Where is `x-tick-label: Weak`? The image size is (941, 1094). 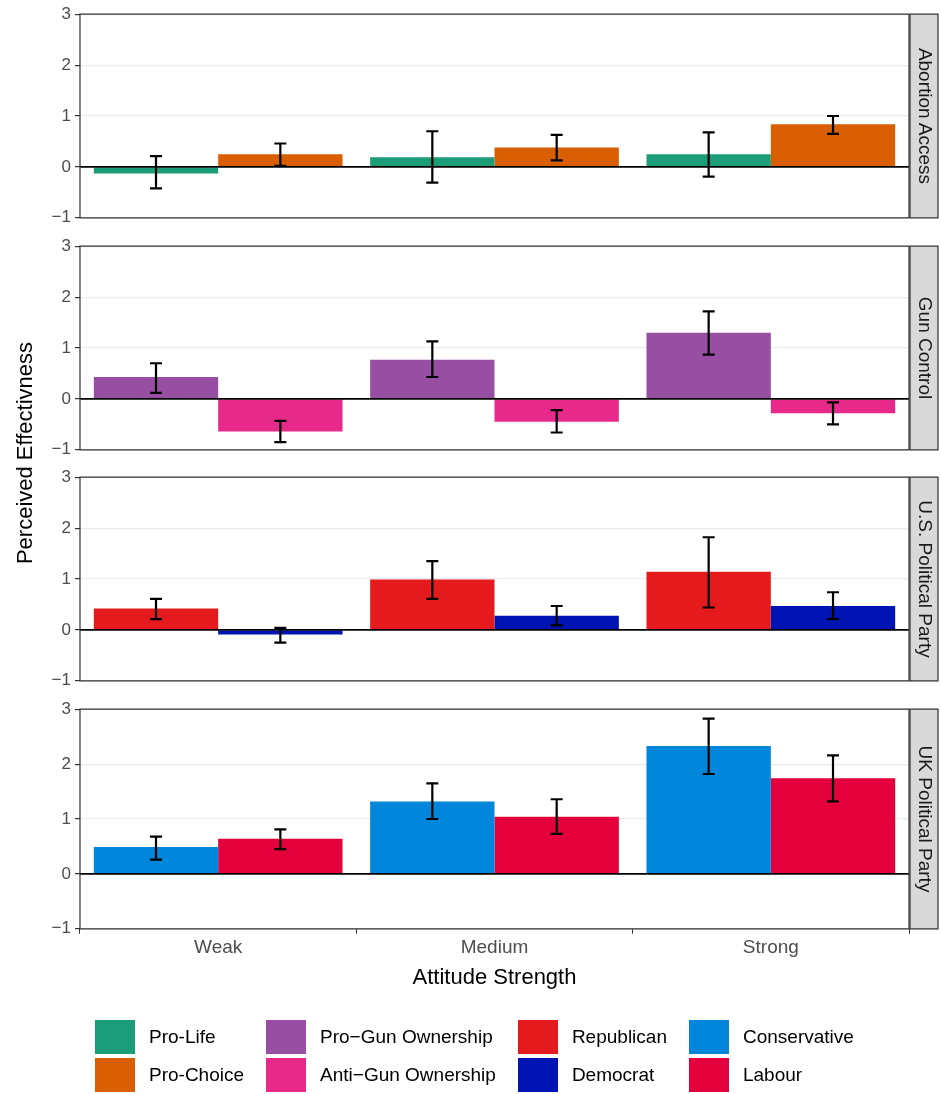 x-tick-label: Weak is located at coordinates (218, 946).